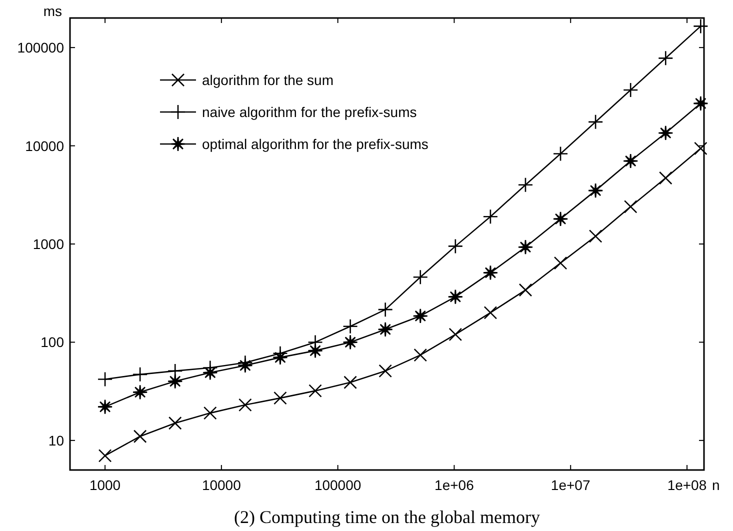 This screenshot has height=531, width=733. What do you see at coordinates (56, 440) in the screenshot?
I see `y-tick-label: 10` at bounding box center [56, 440].